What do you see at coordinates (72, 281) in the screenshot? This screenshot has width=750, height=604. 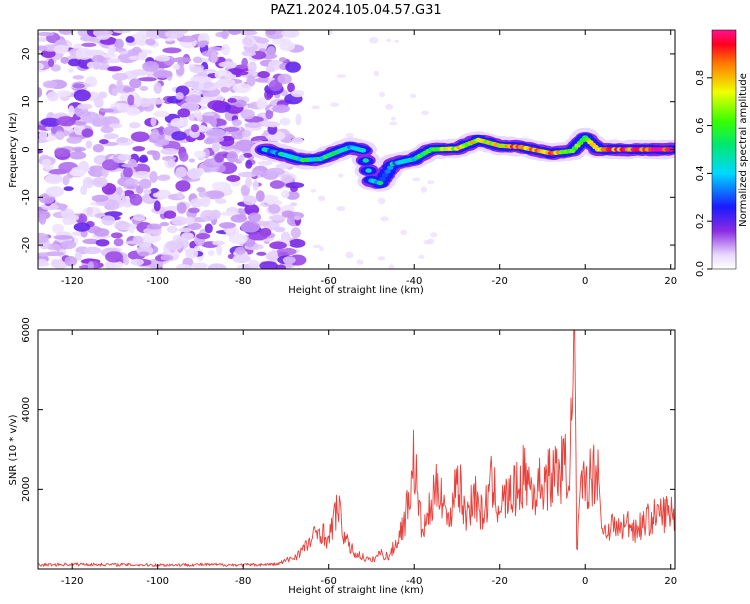 I see `x-tick-label: -120` at bounding box center [72, 281].